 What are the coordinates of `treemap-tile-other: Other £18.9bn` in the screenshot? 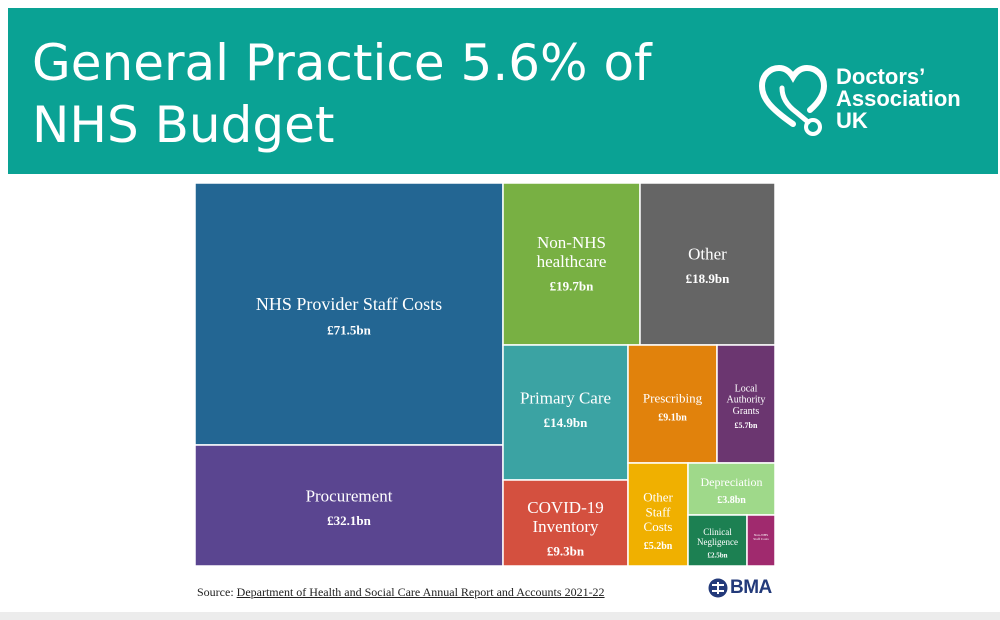 It's located at (707, 264).